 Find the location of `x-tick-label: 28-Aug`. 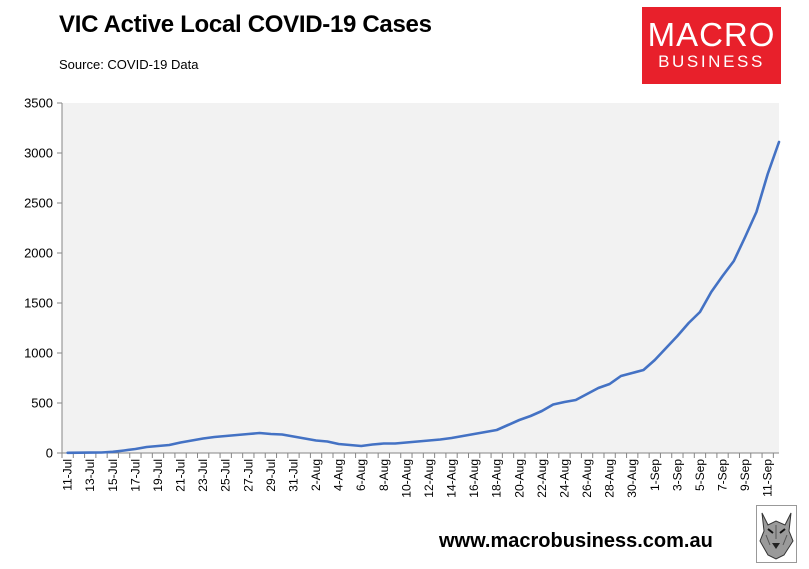

x-tick-label: 28-Aug is located at coordinates (610, 478).